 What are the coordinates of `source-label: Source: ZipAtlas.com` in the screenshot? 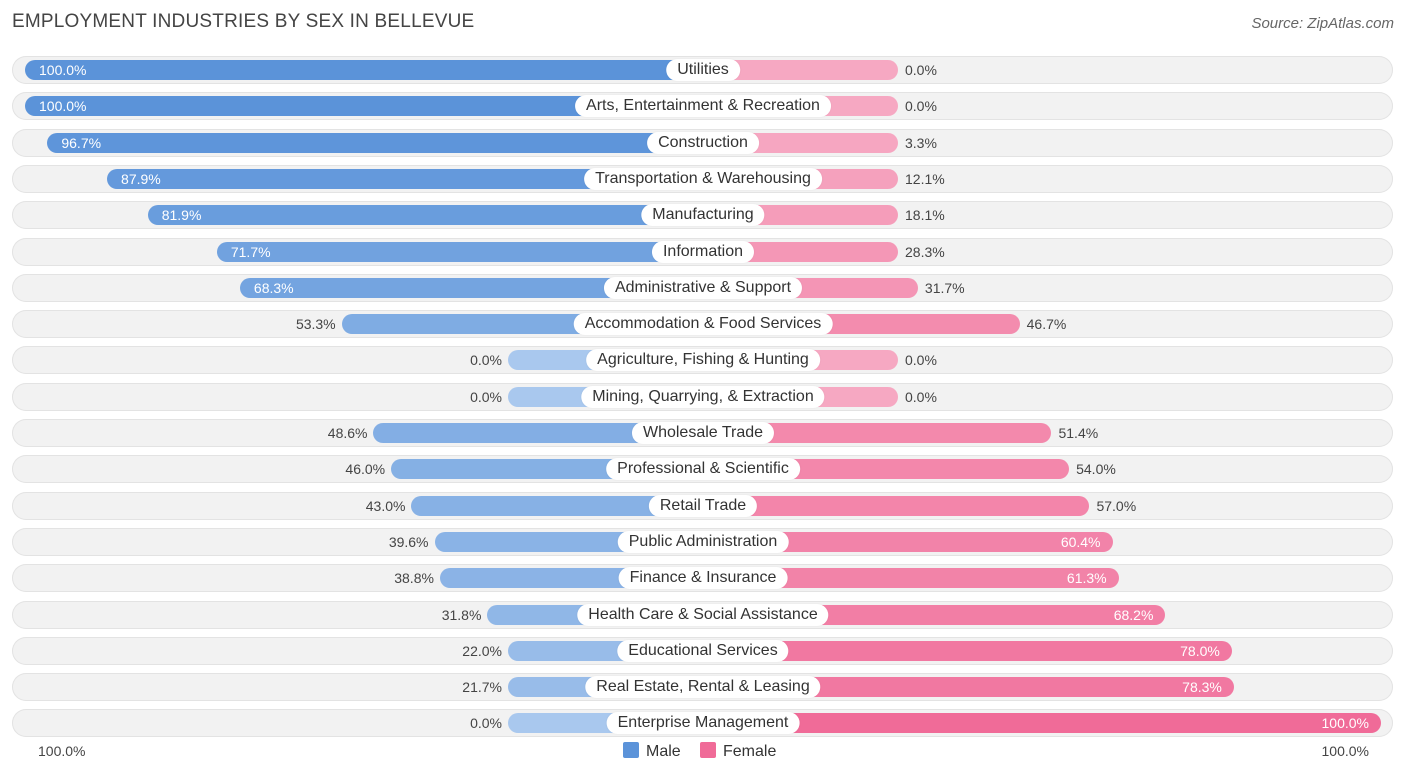 It's located at (1322, 23).